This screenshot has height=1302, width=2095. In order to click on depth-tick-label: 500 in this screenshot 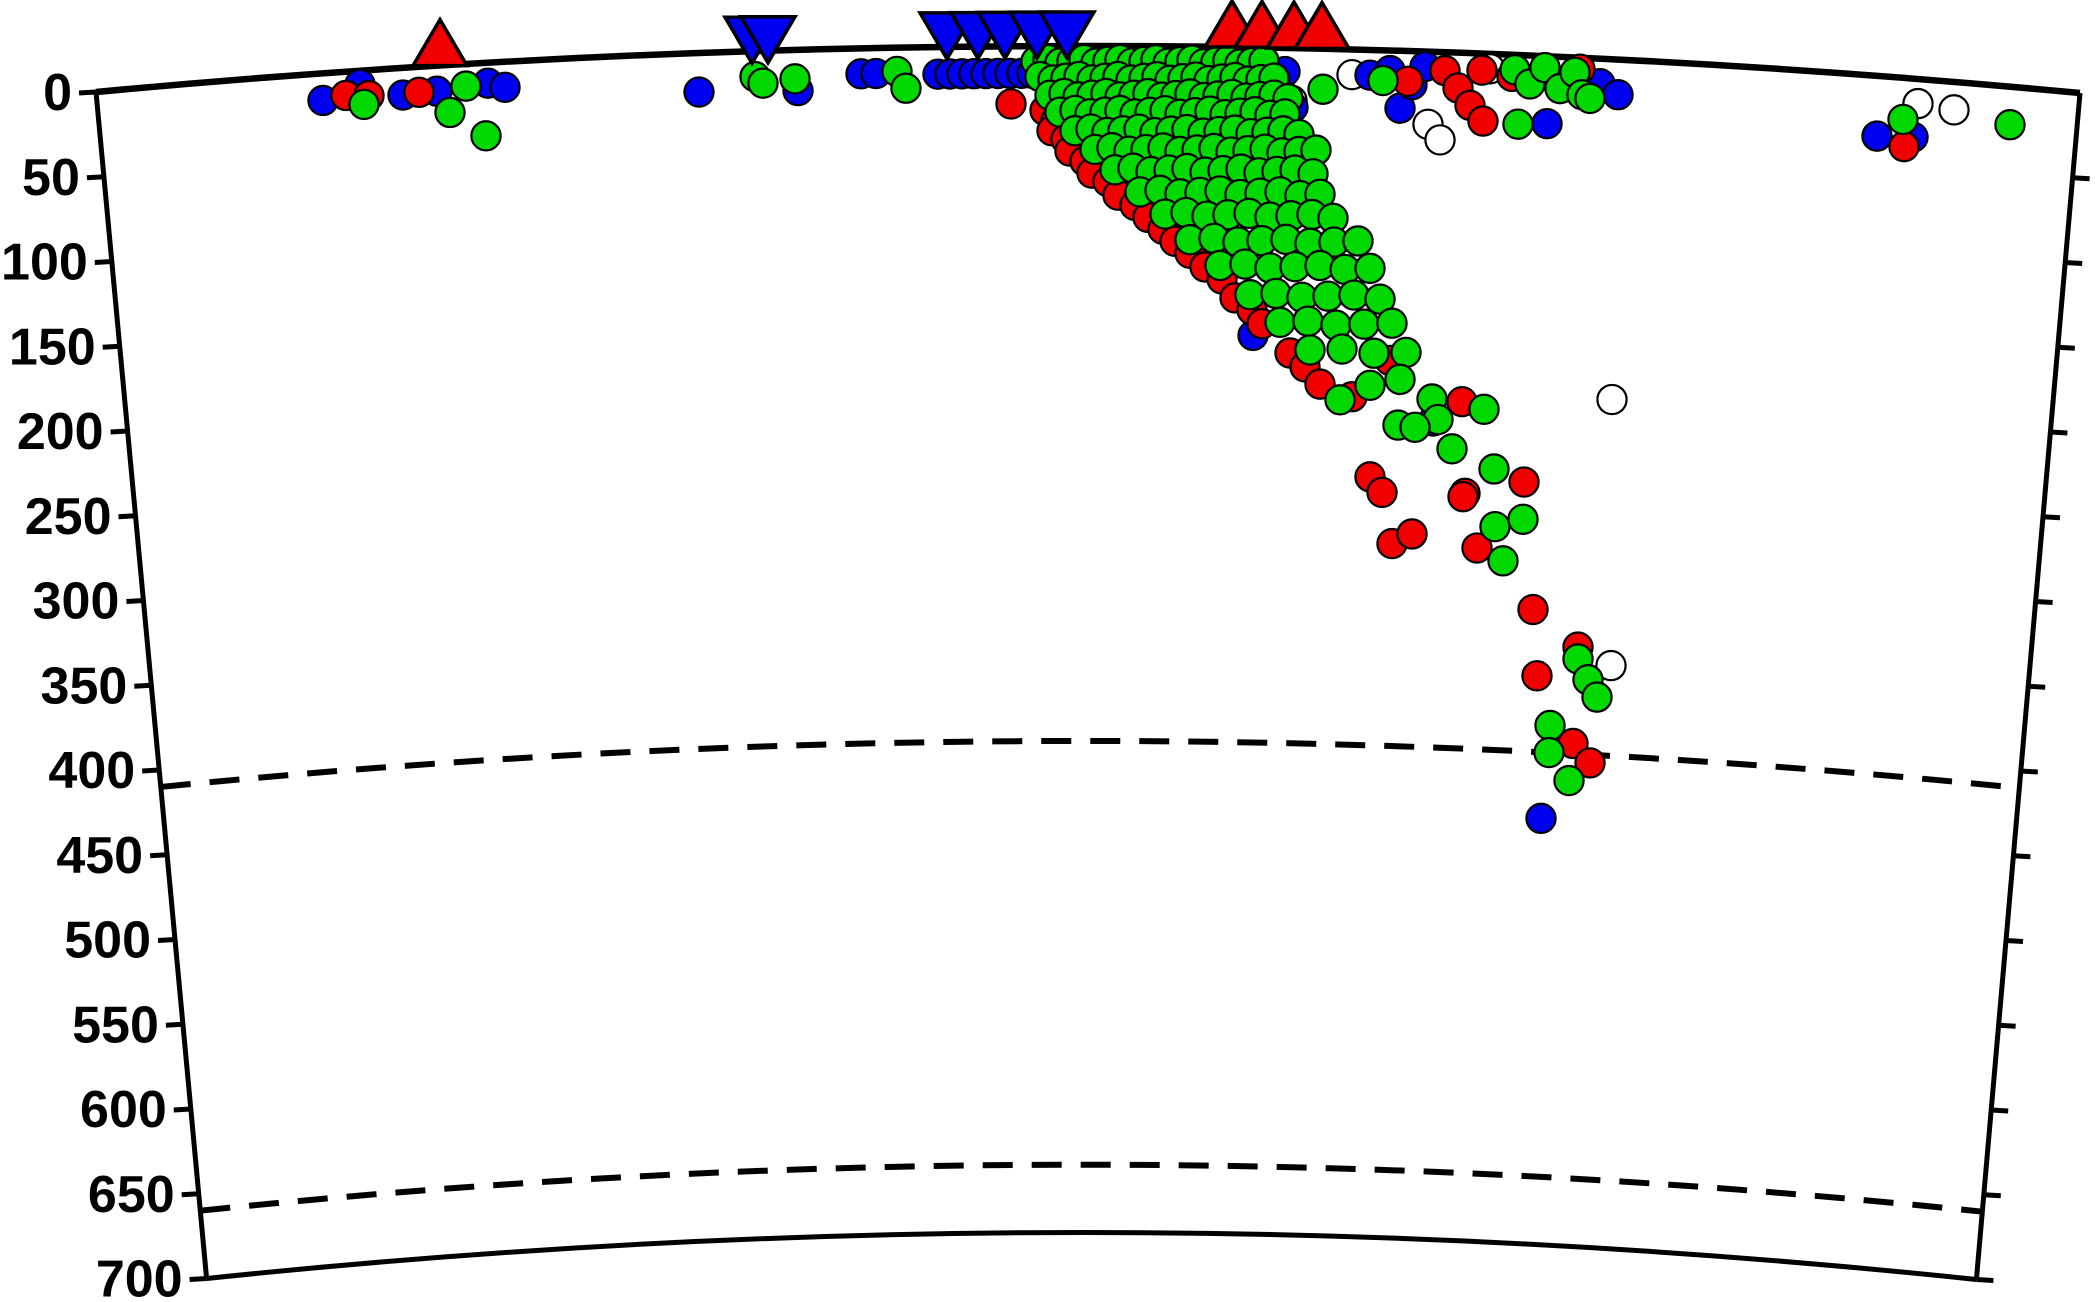, I will do `click(107, 941)`.